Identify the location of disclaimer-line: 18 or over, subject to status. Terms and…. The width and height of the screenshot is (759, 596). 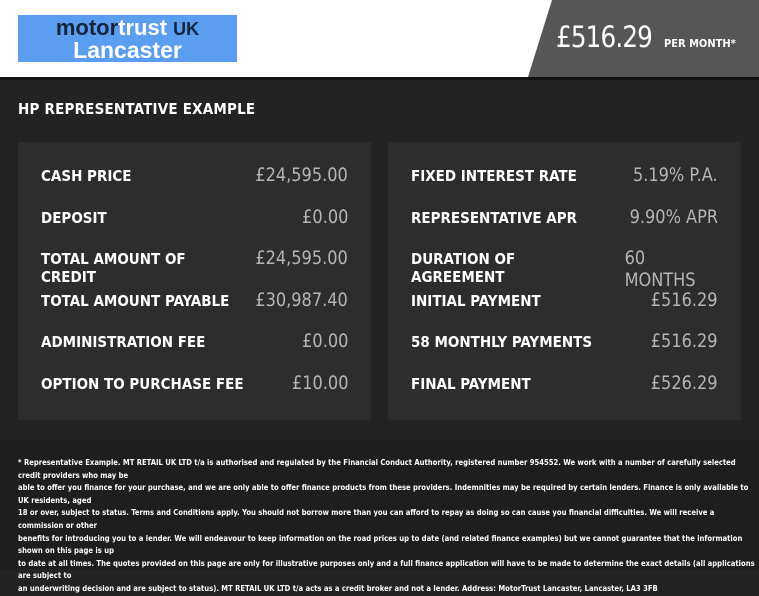
(366, 519).